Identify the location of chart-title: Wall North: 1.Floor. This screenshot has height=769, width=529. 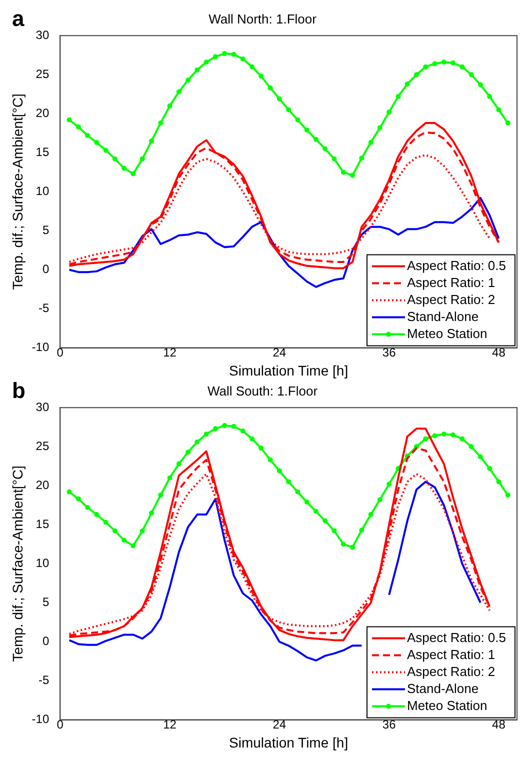
(263, 18).